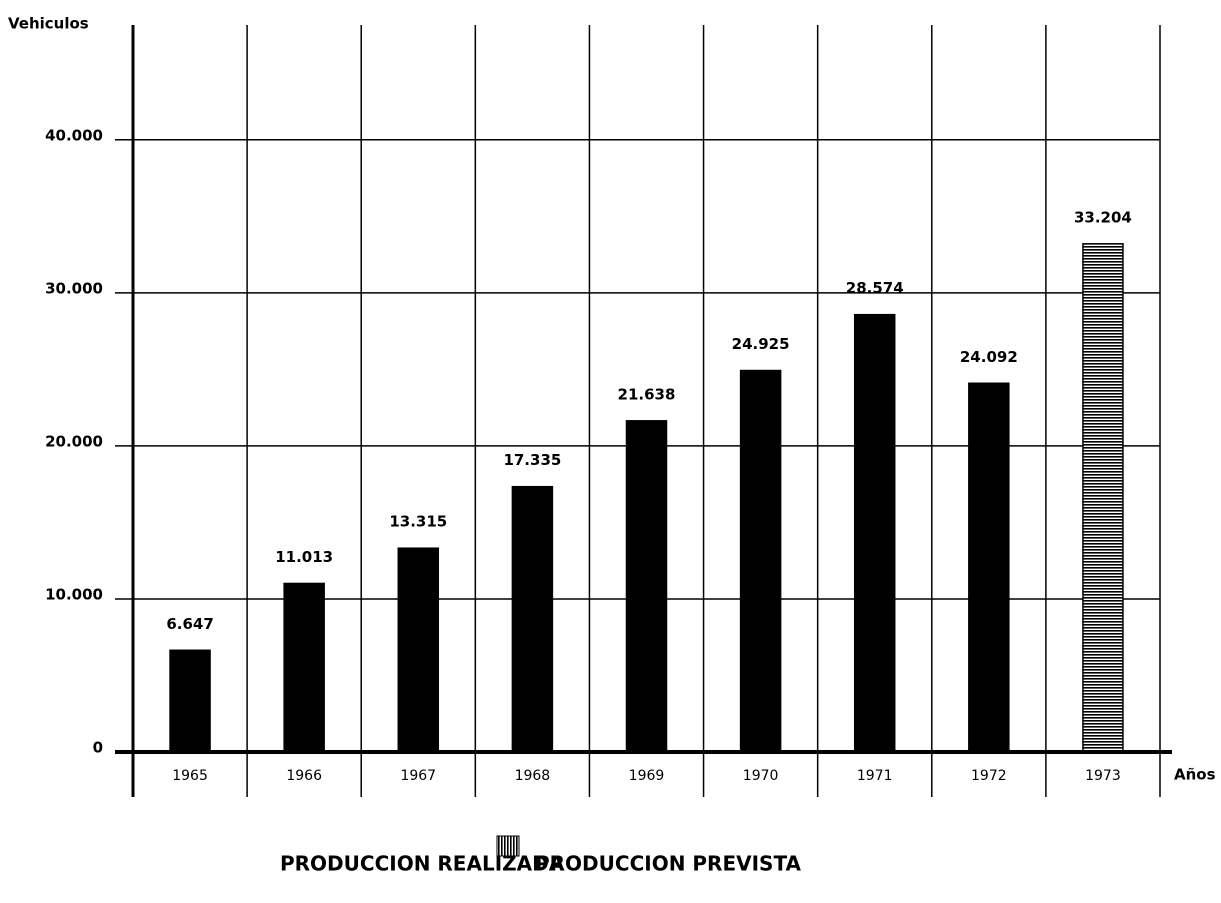 The width and height of the screenshot is (1221, 903). I want to click on x-tick-label: 1972, so click(989, 776).